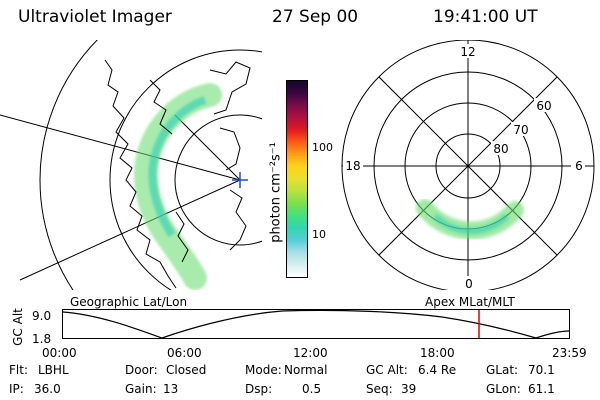 The height and width of the screenshot is (400, 600). What do you see at coordinates (470, 302) in the screenshot?
I see `apex-label: Apex MLat/MLT` at bounding box center [470, 302].